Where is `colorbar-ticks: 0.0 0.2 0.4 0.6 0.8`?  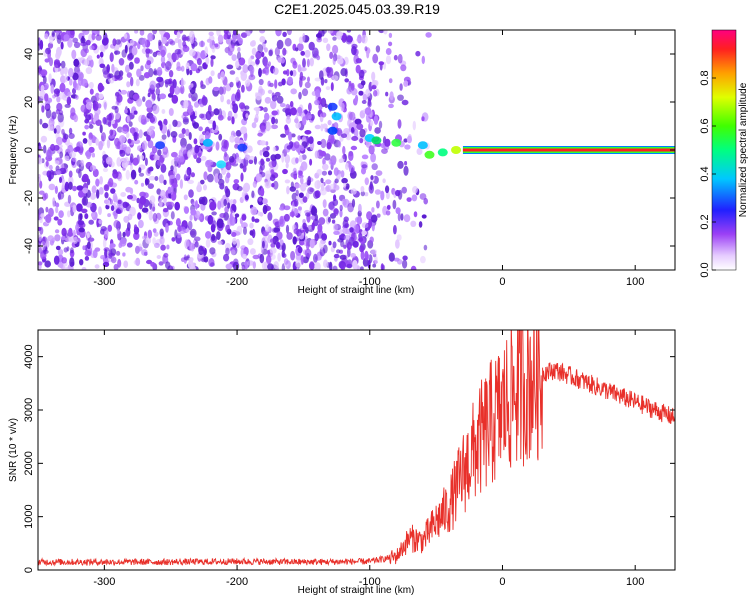
colorbar-ticks: 0.0 0.2 0.4 0.6 0.8 is located at coordinates (707, 174).